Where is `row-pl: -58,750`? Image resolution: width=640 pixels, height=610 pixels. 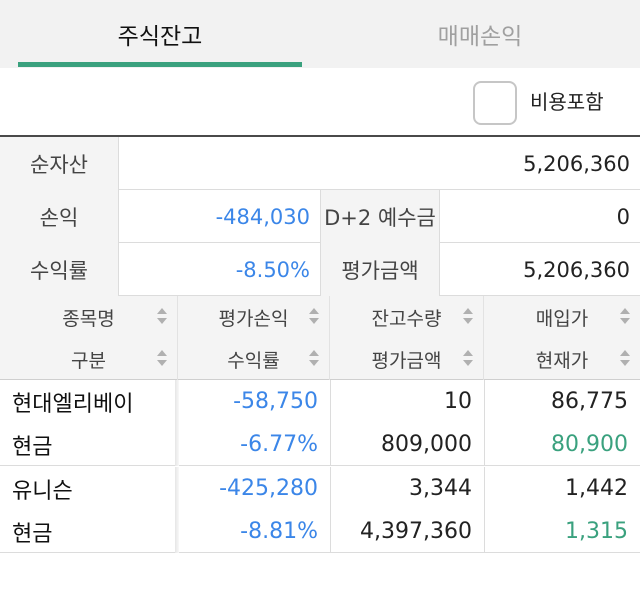 row-pl: -58,750 is located at coordinates (275, 401).